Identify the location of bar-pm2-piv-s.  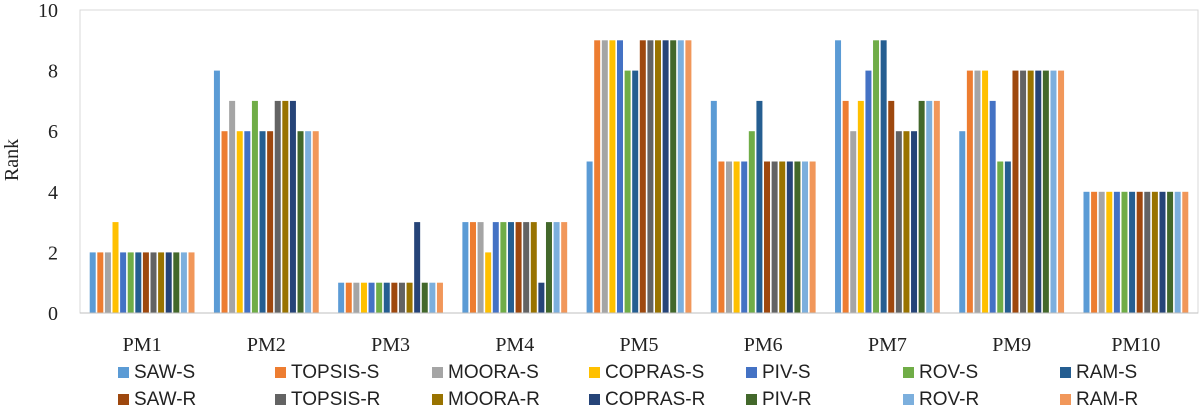
(247, 222).